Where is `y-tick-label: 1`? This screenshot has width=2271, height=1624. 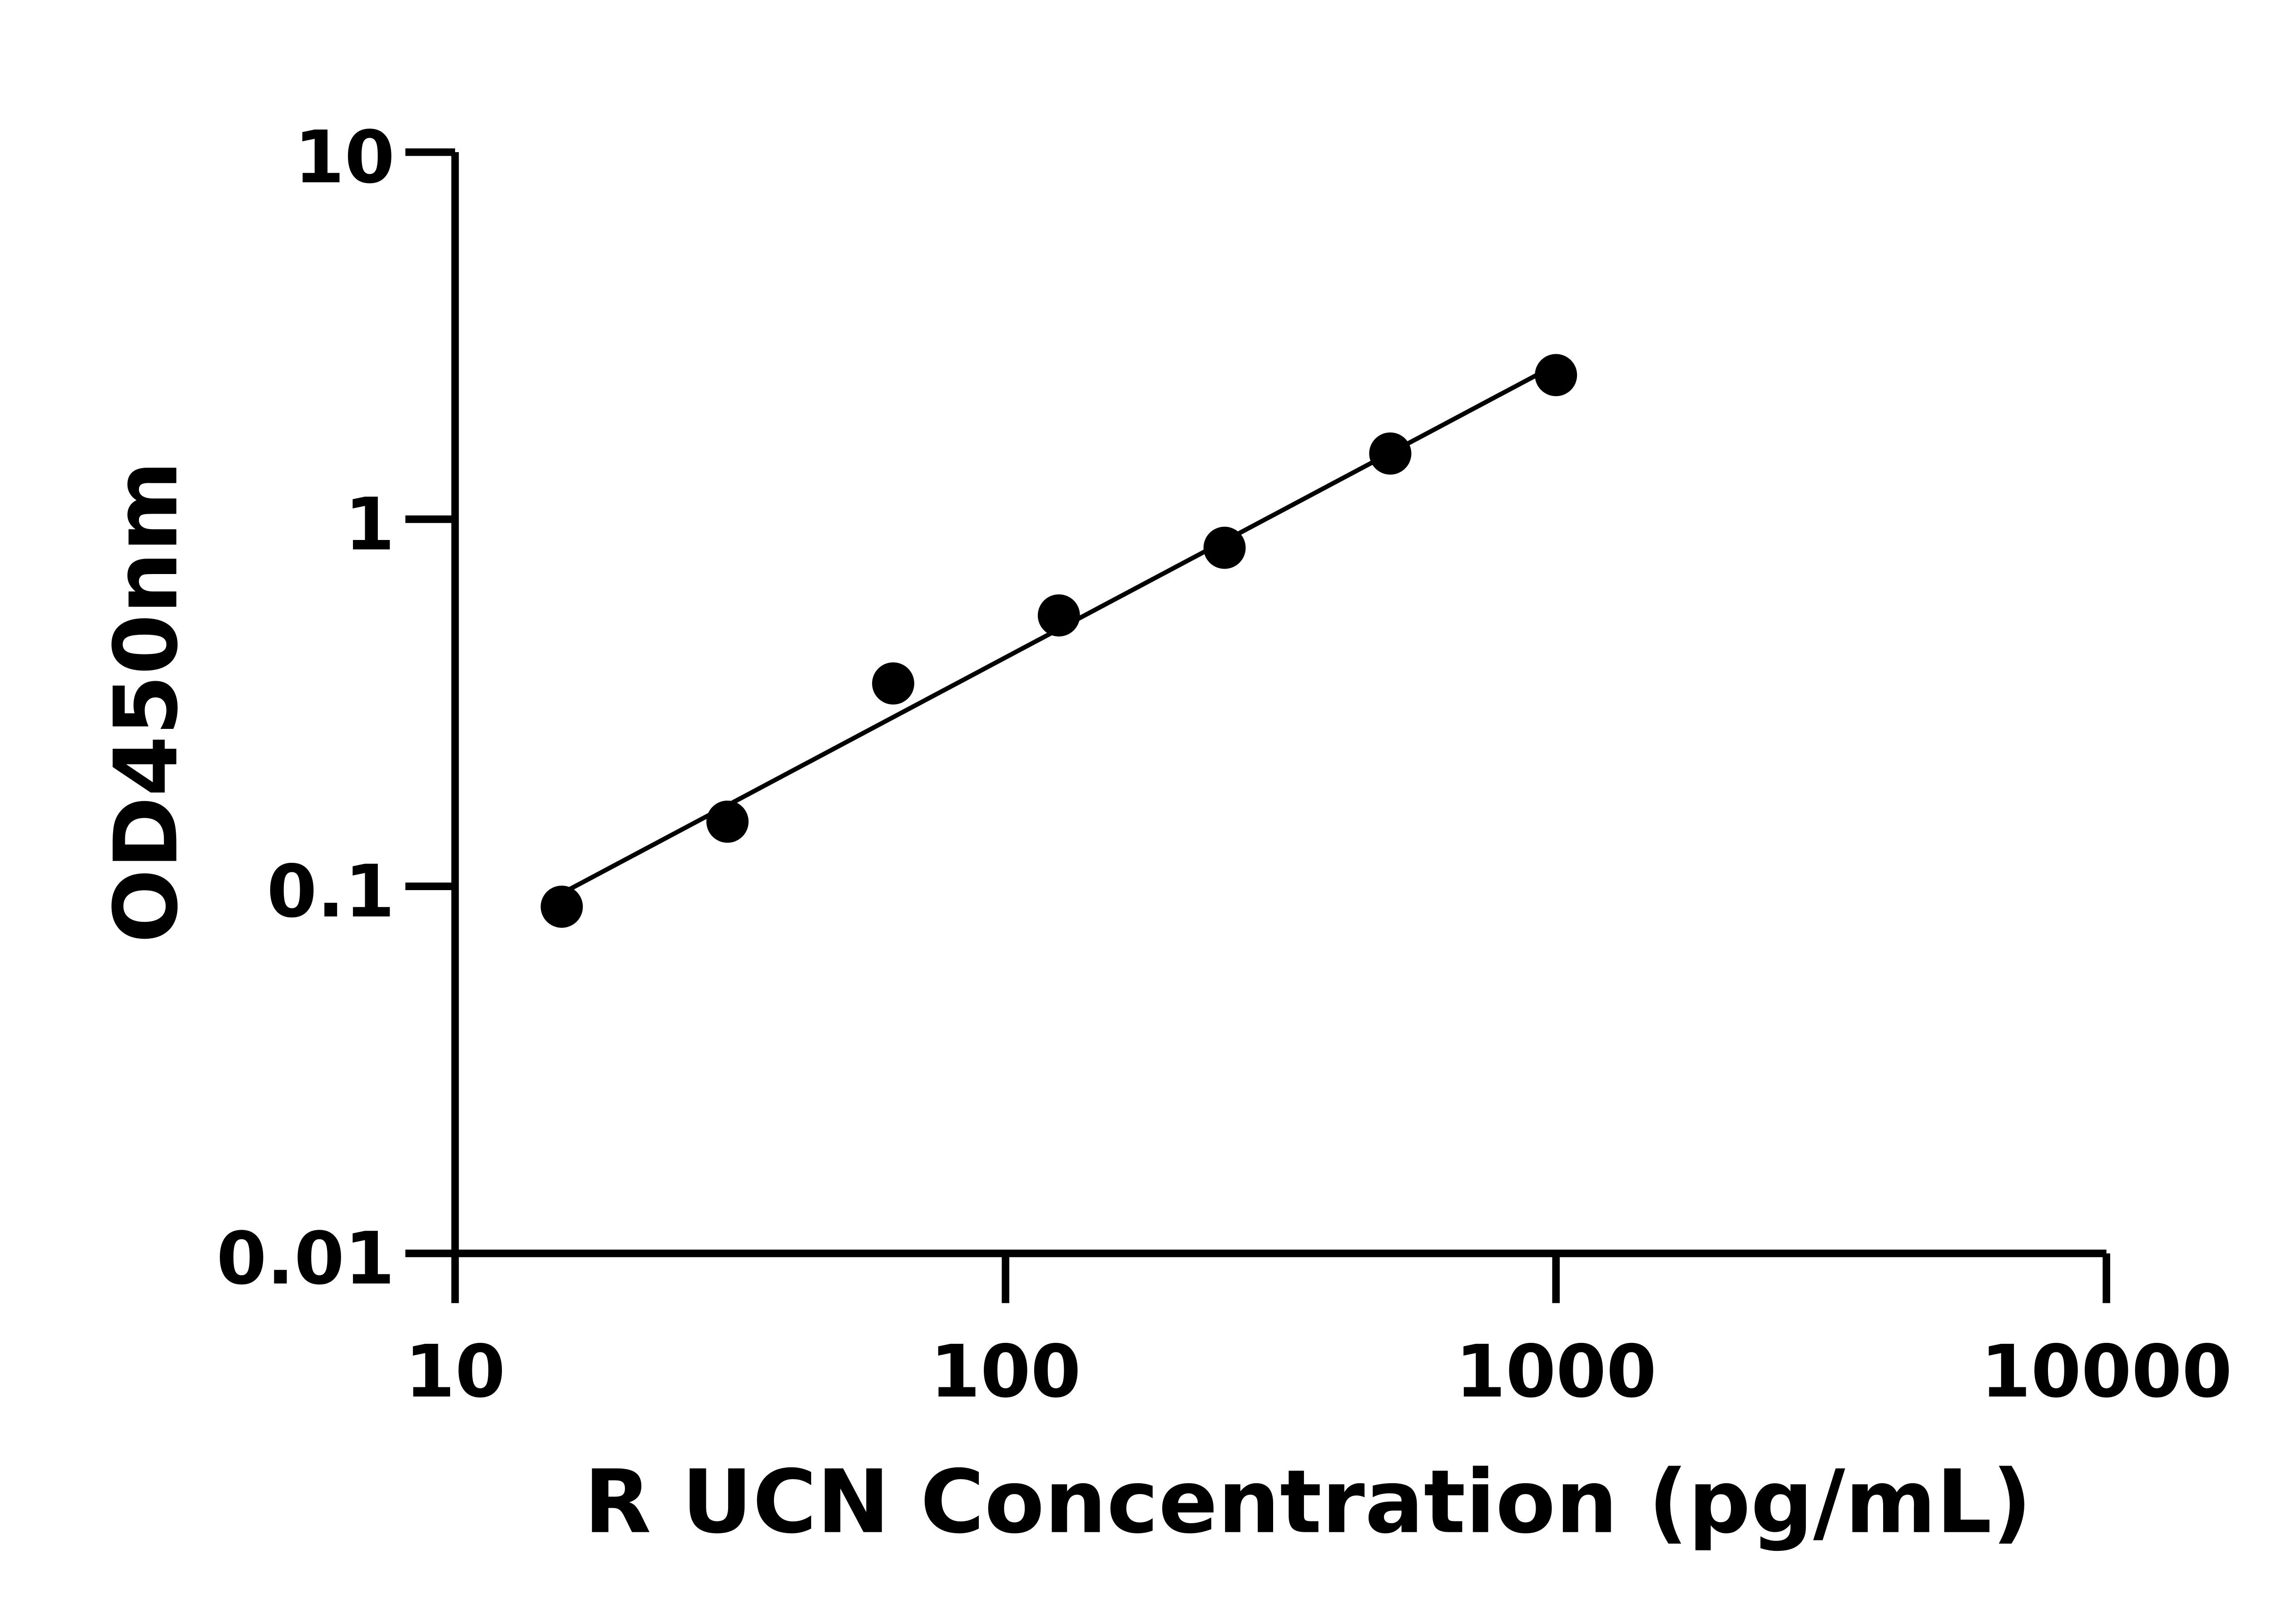 y-tick-label: 1 is located at coordinates (369, 524).